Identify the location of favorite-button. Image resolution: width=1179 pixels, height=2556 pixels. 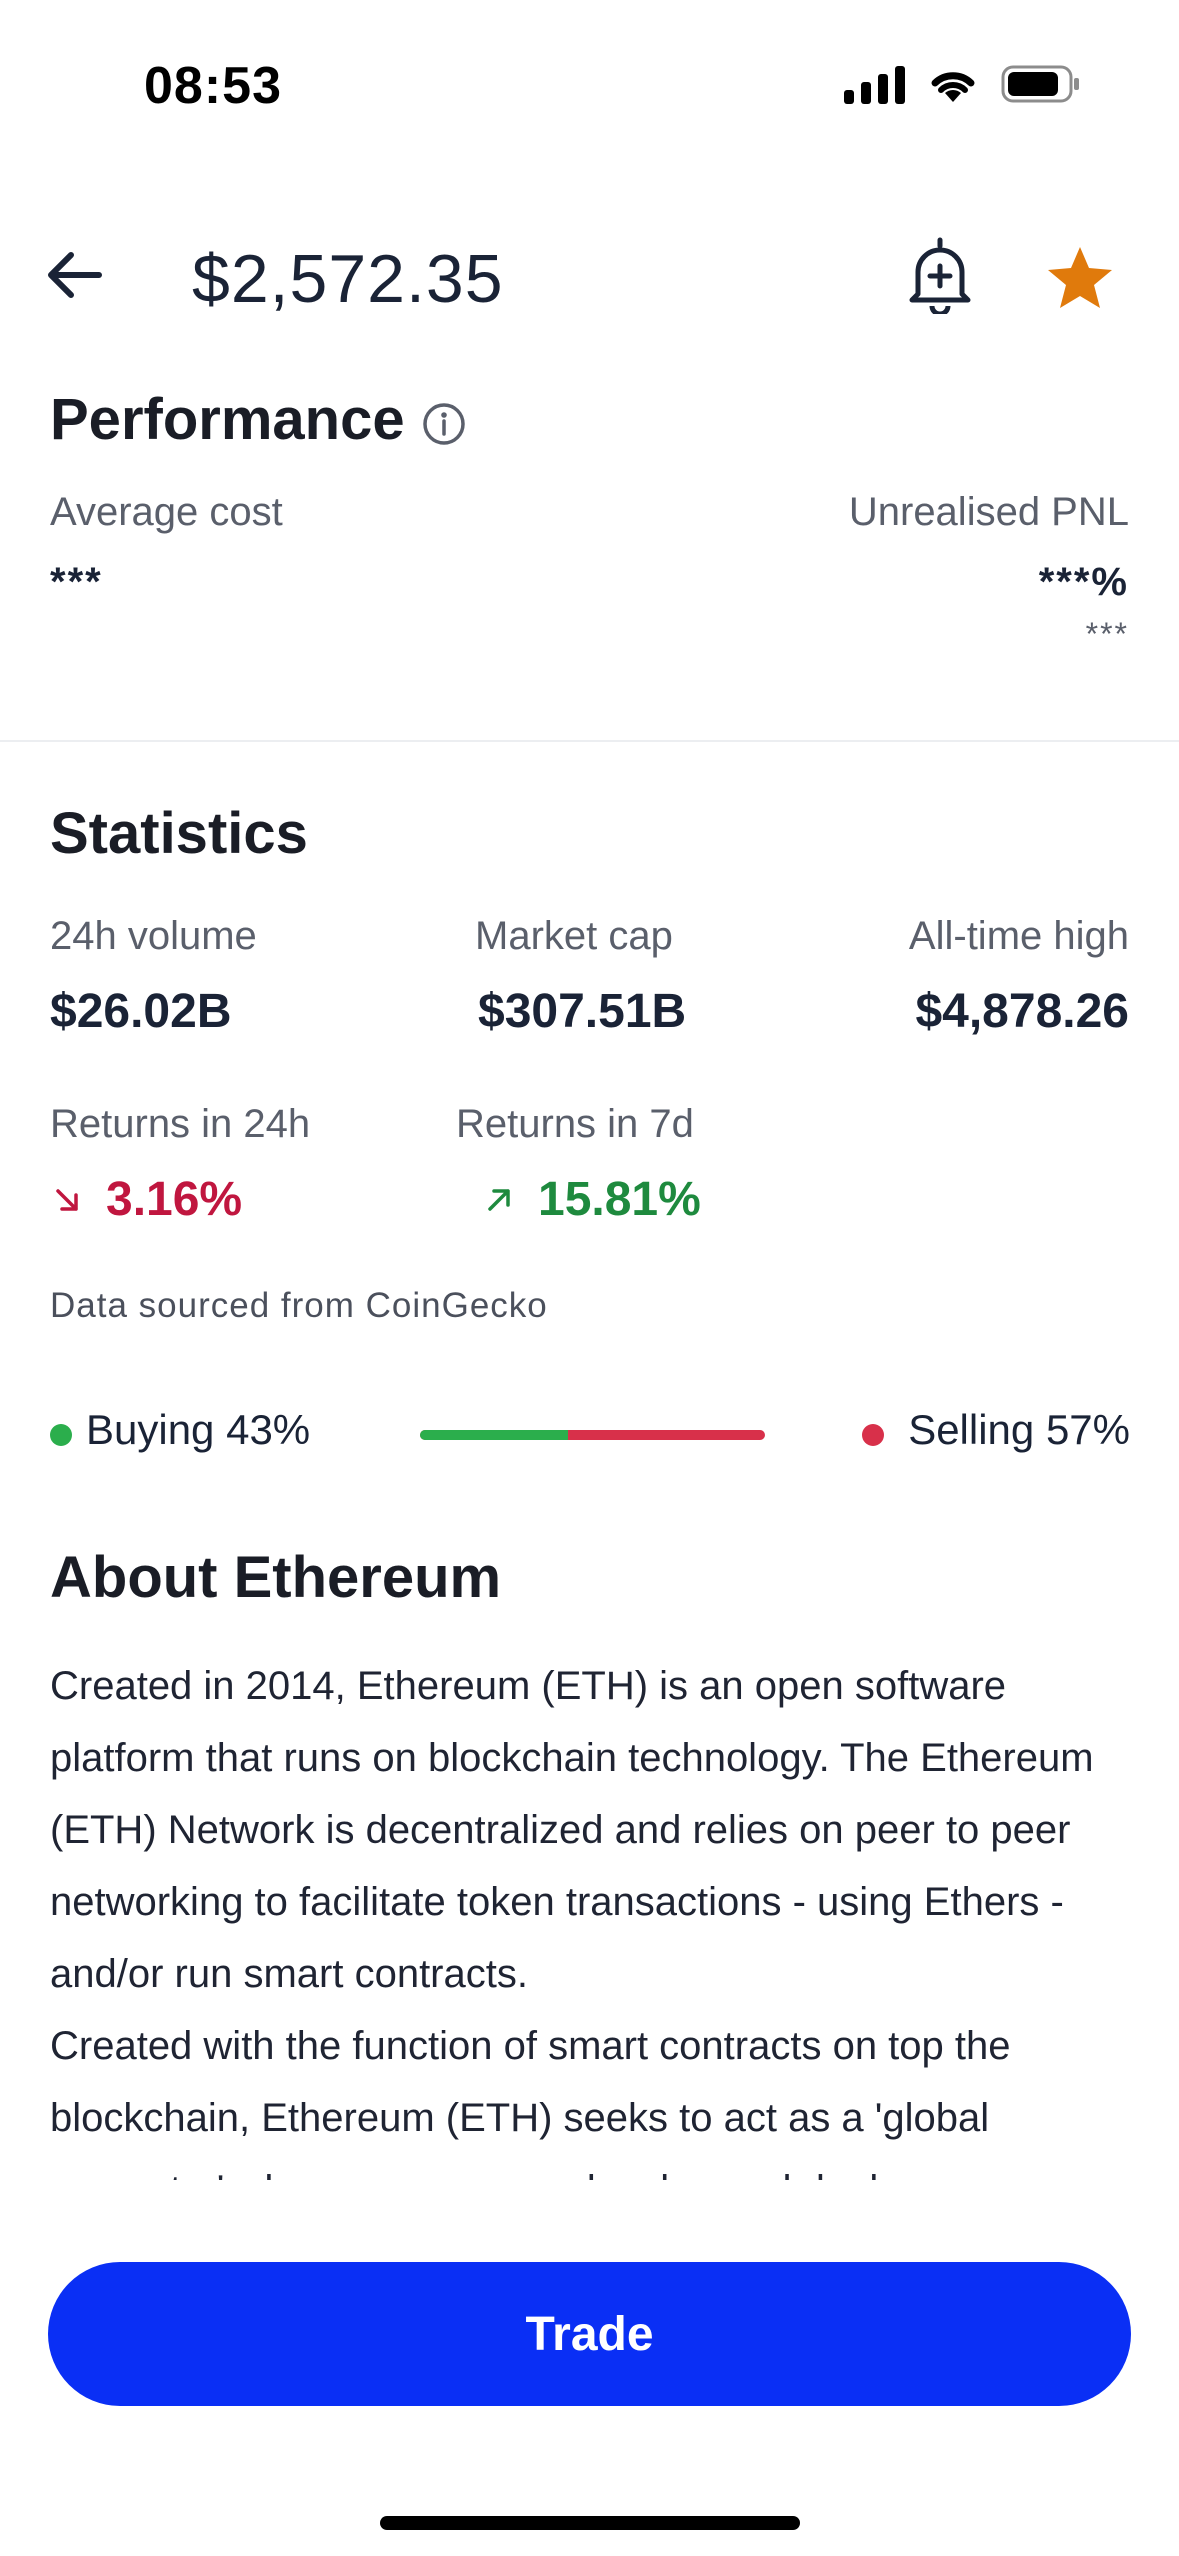
(1080, 278).